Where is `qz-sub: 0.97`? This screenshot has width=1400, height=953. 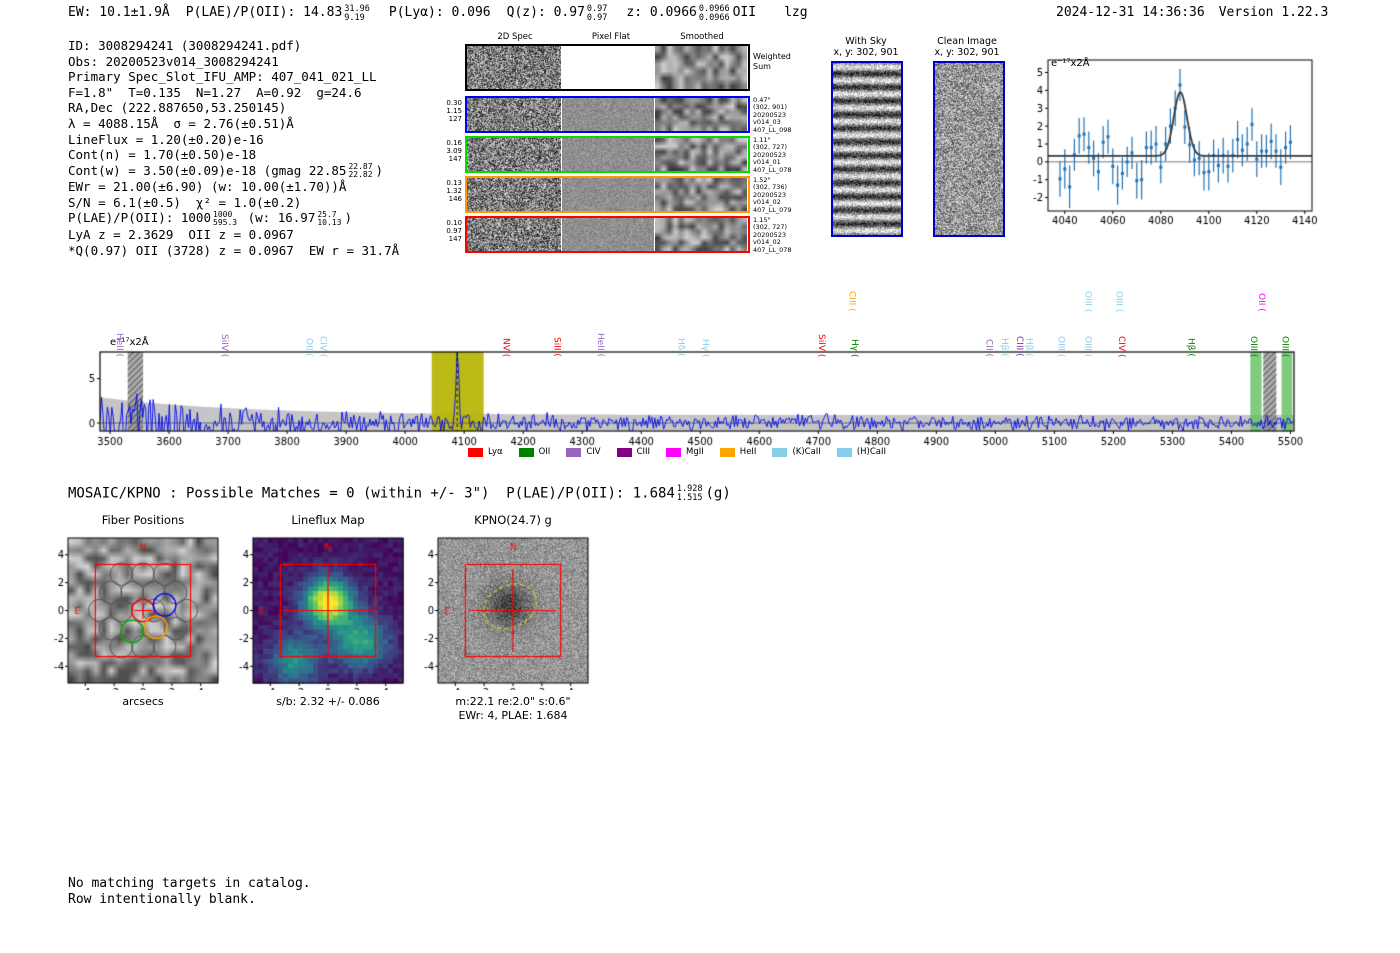 qz-sub: 0.97 is located at coordinates (597, 17).